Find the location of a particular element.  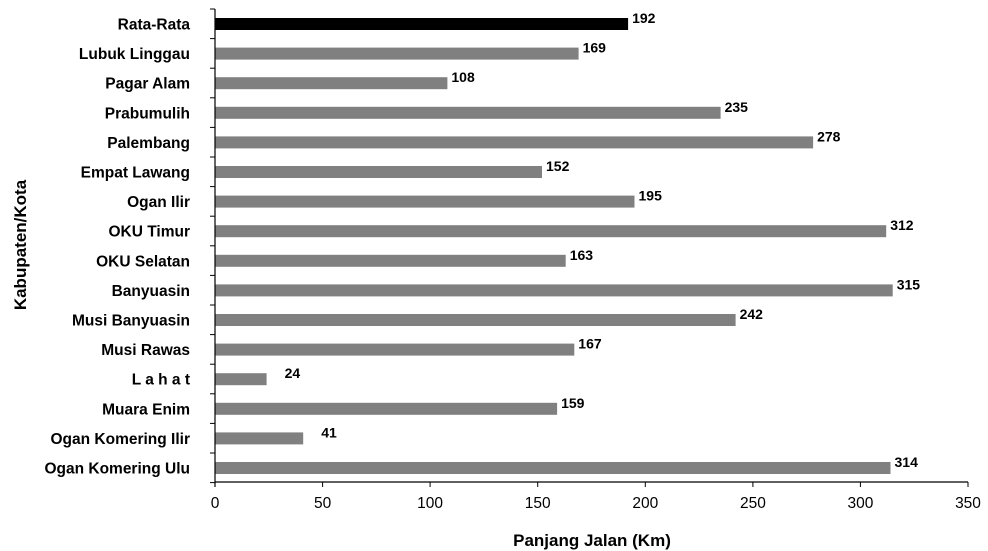

category-label: Banyuasin is located at coordinates (151, 291).